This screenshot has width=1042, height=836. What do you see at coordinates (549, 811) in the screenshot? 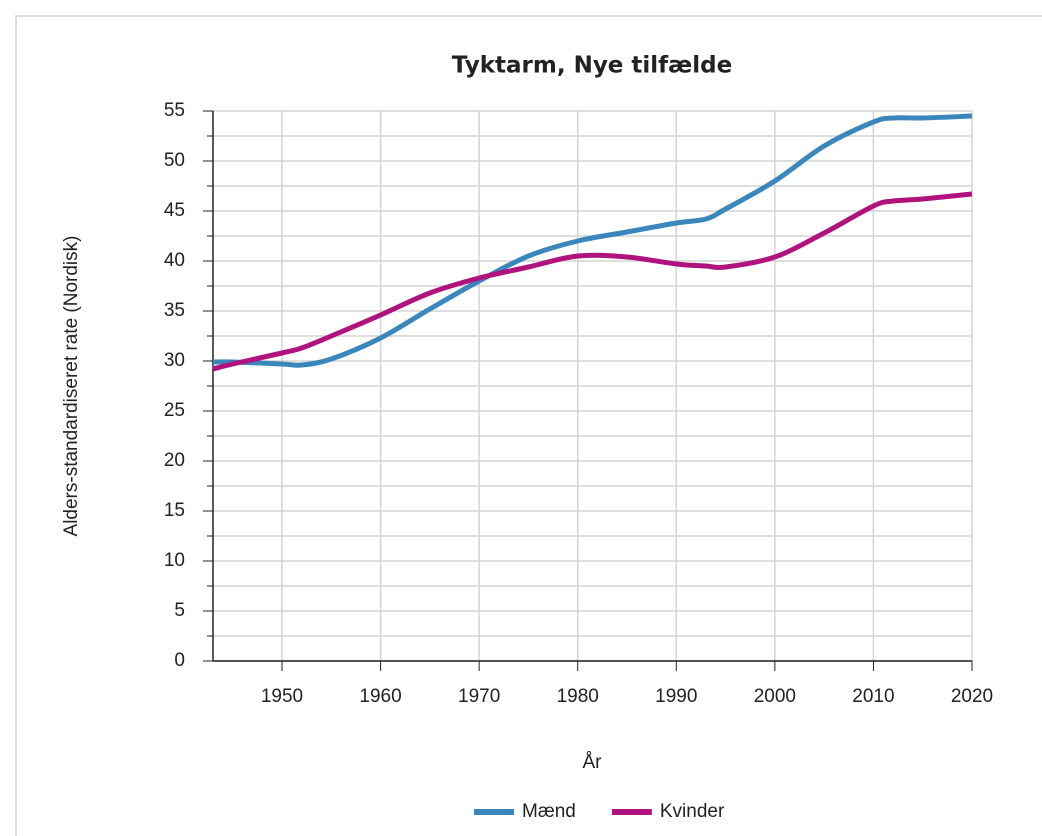
I see `legend-label: Mænd` at bounding box center [549, 811].